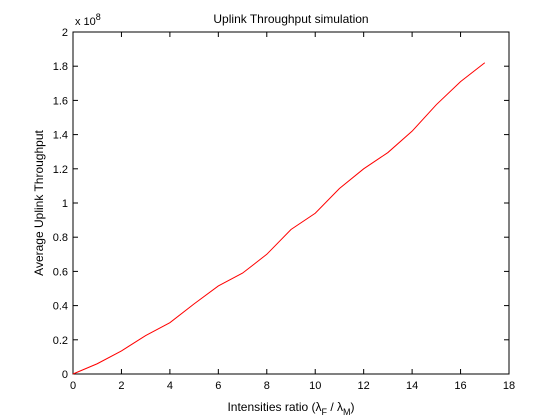 Image resolution: width=560 pixels, height=420 pixels. I want to click on y-tick-label: 1, so click(65, 204).